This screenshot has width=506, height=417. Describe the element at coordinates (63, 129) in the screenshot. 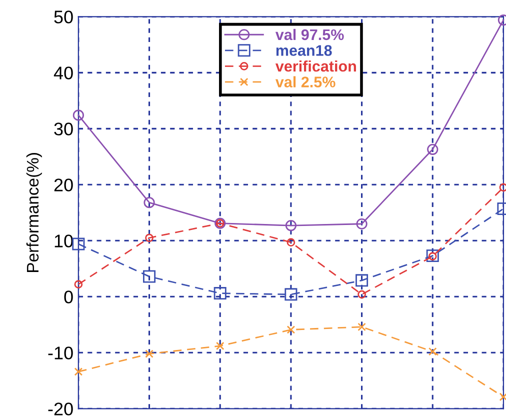

I see `y-tick-label: 30` at that location.